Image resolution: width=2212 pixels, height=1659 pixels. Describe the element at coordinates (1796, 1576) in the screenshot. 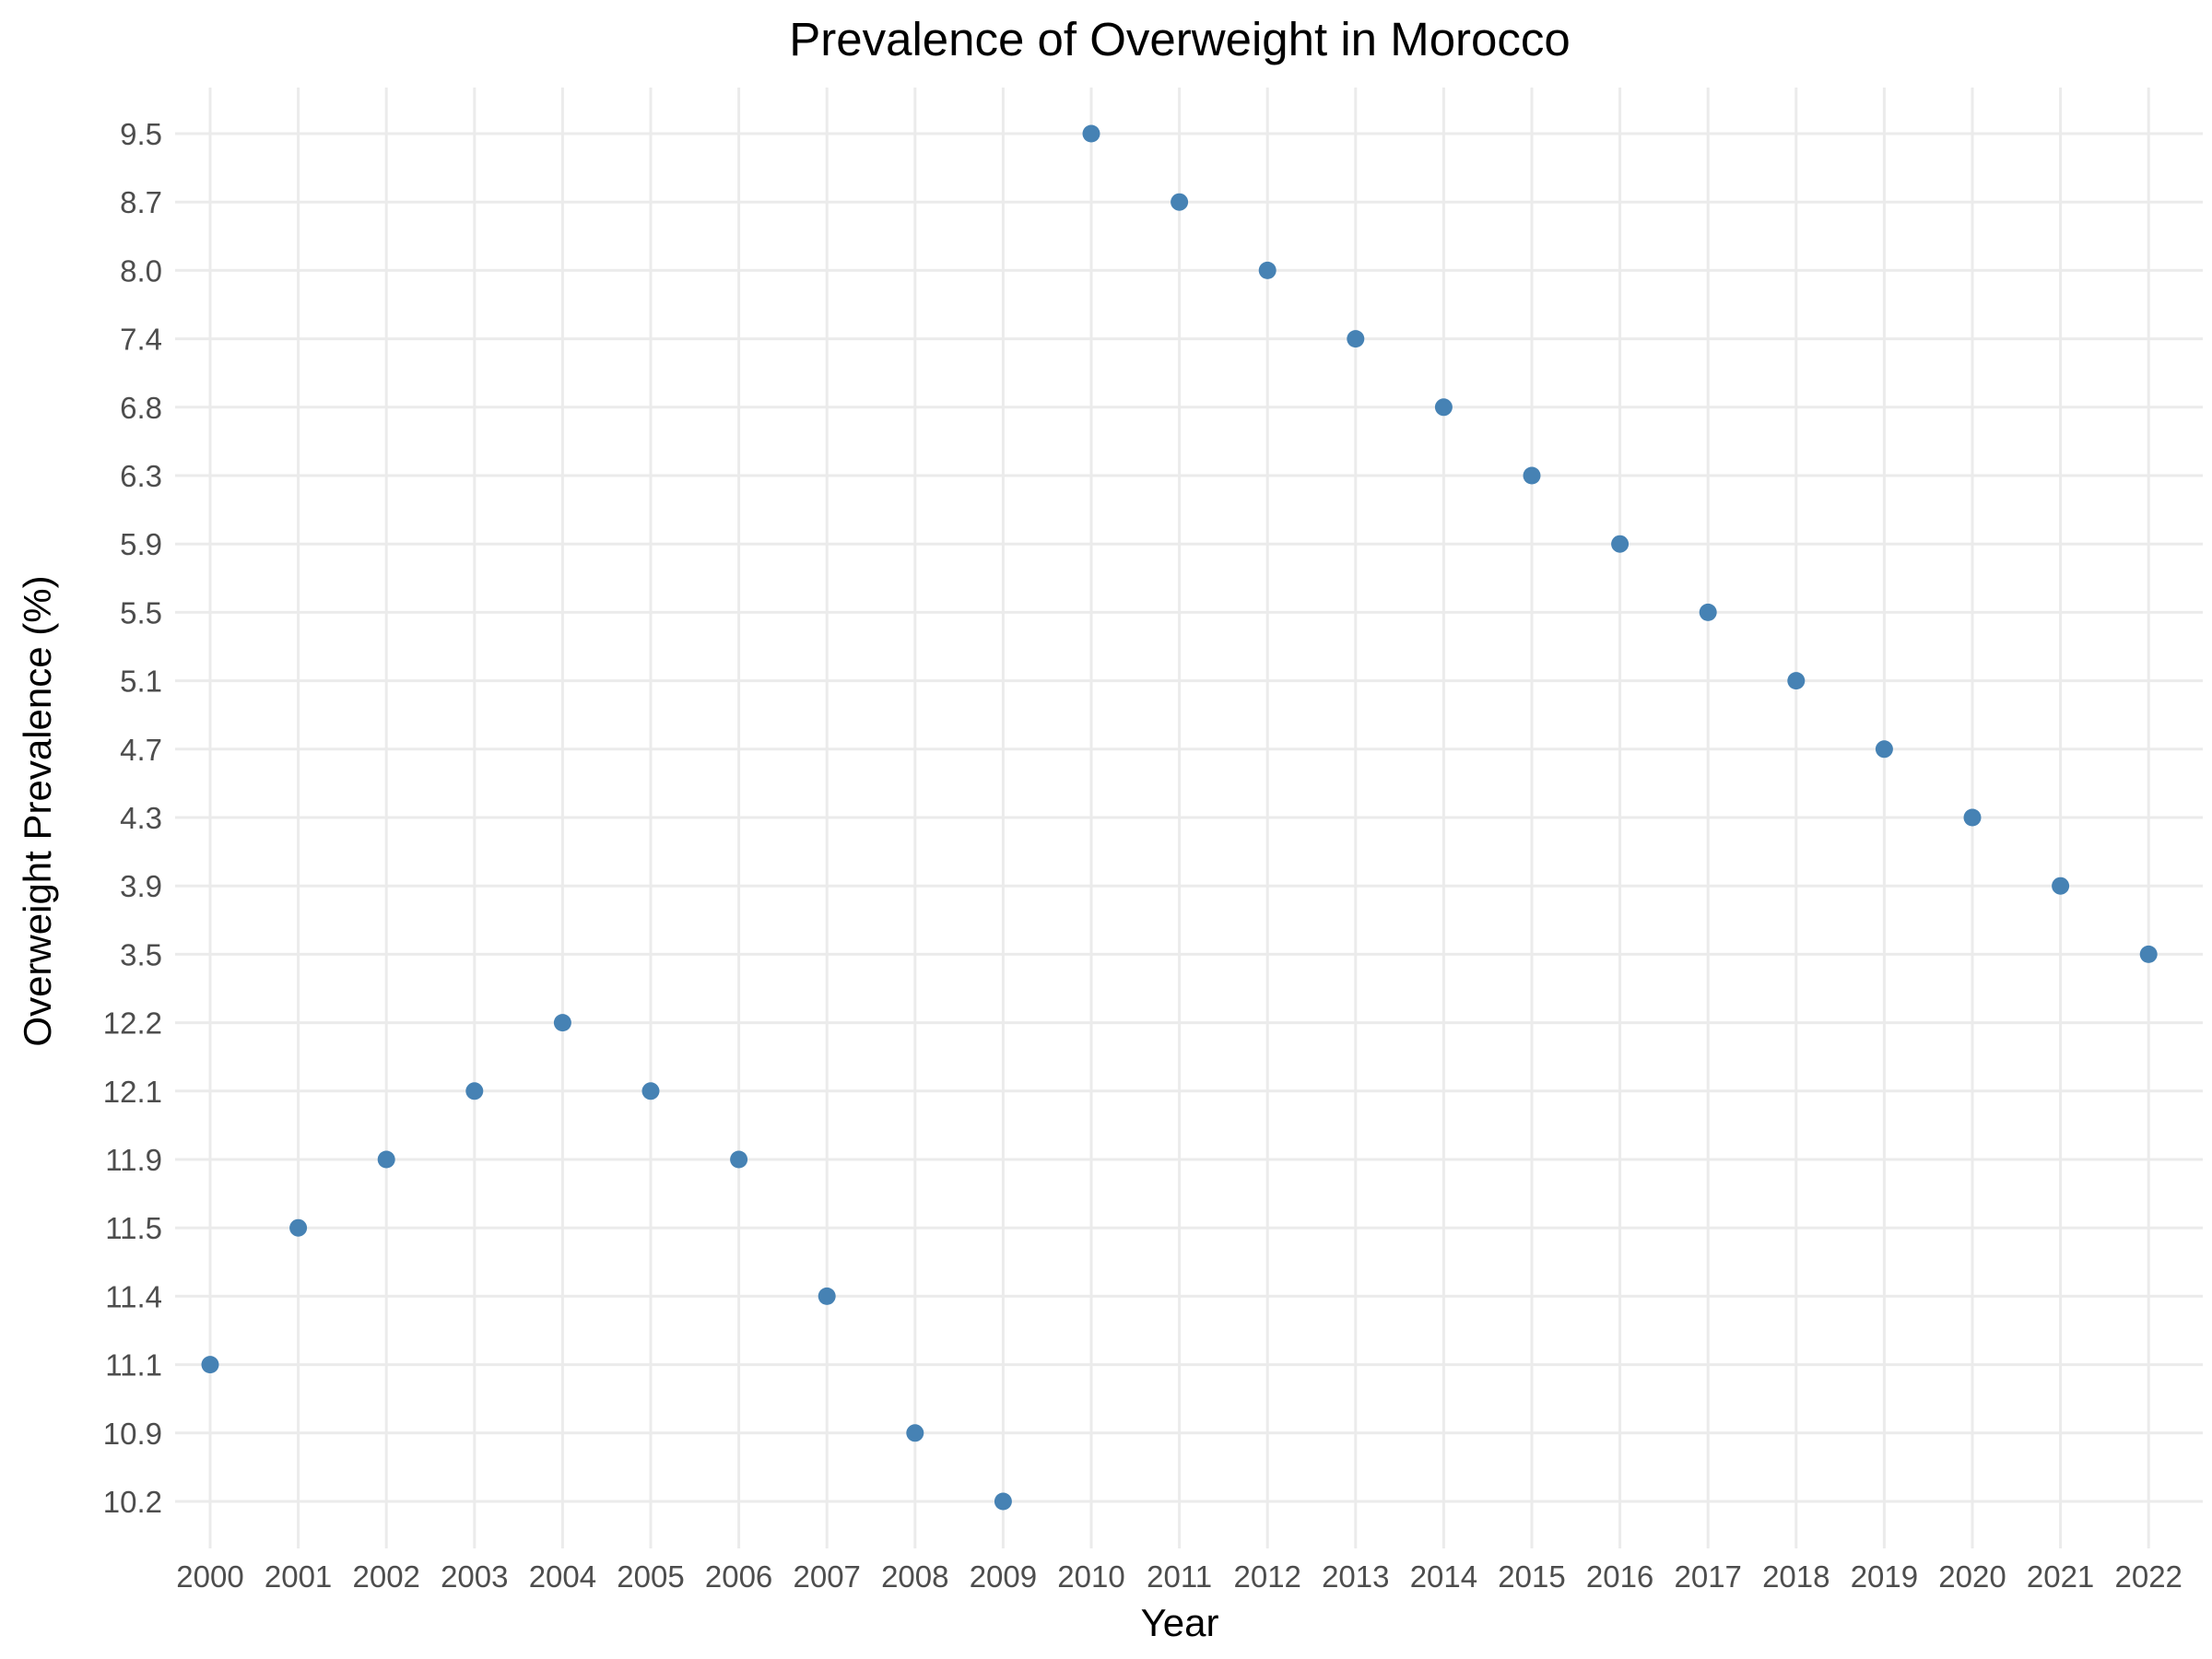

I see `x-tick-label: 2018` at that location.